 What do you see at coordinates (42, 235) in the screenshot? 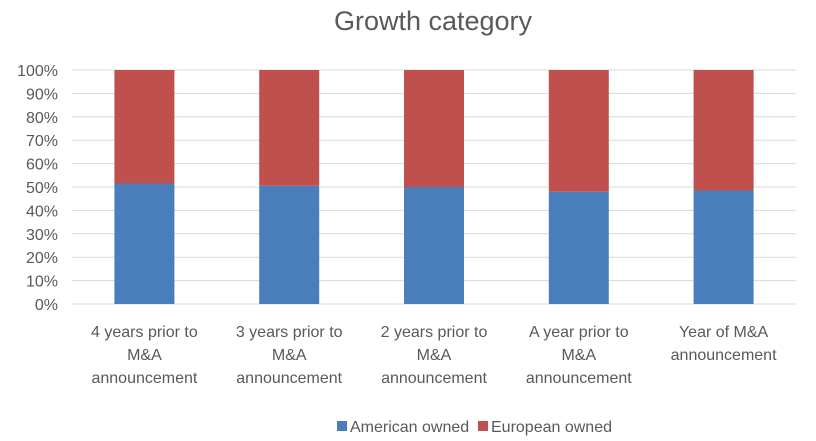
I see `y-tick-label: 30%` at bounding box center [42, 235].